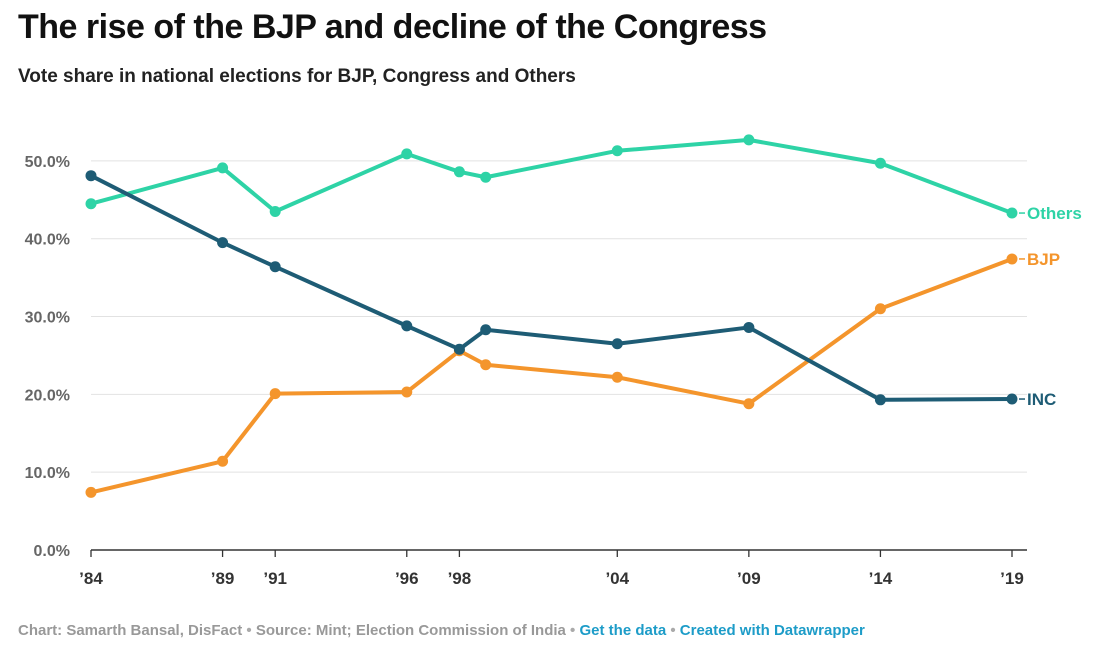  I want to click on datawrapper-link: Created with Datawrapper, so click(772, 630).